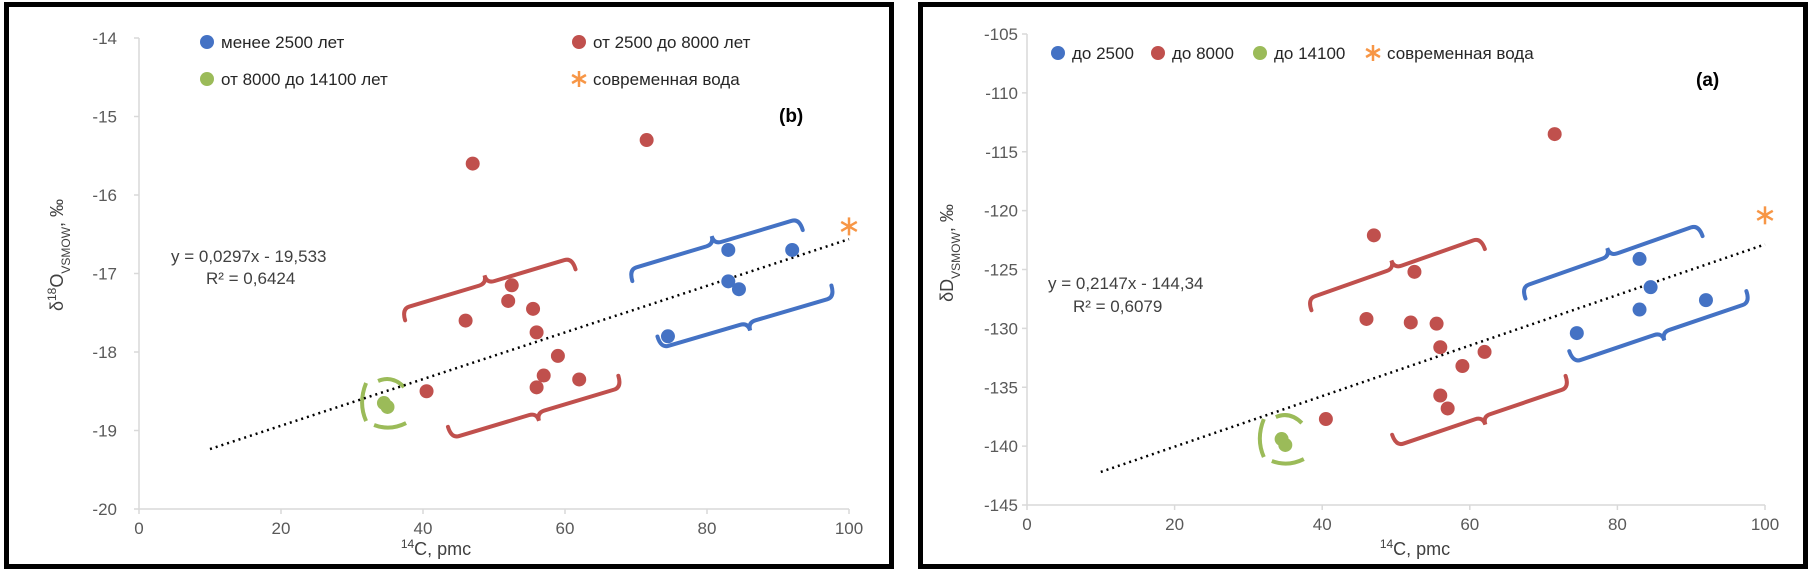 Image resolution: width=1812 pixels, height=573 pixels. What do you see at coordinates (1001, 93) in the screenshot?
I see `chart-a-y-tick-label: -110` at bounding box center [1001, 93].